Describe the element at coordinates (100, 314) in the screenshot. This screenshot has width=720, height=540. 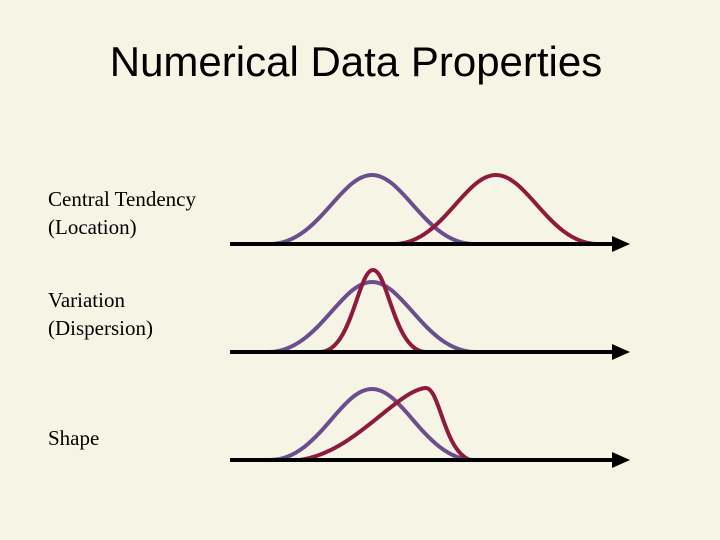
I see `row-label-variation: Variation (Dispersion)` at that location.